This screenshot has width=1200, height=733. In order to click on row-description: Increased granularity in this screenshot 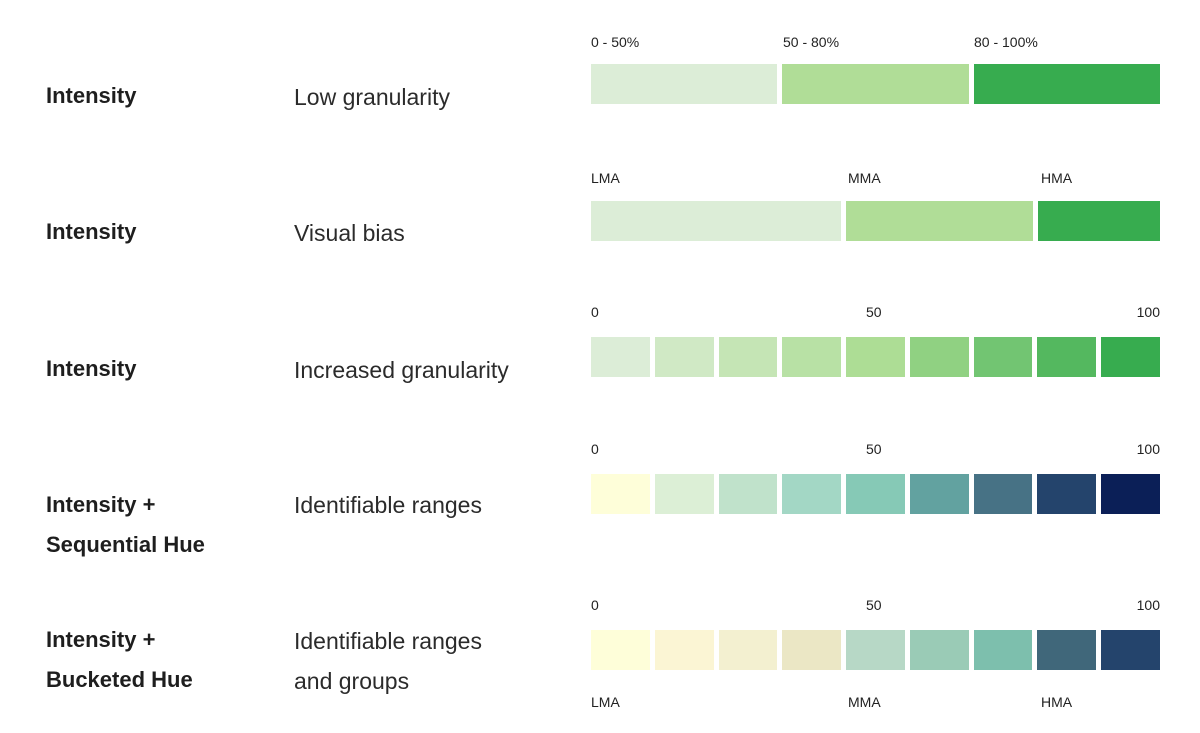, I will do `click(401, 370)`.